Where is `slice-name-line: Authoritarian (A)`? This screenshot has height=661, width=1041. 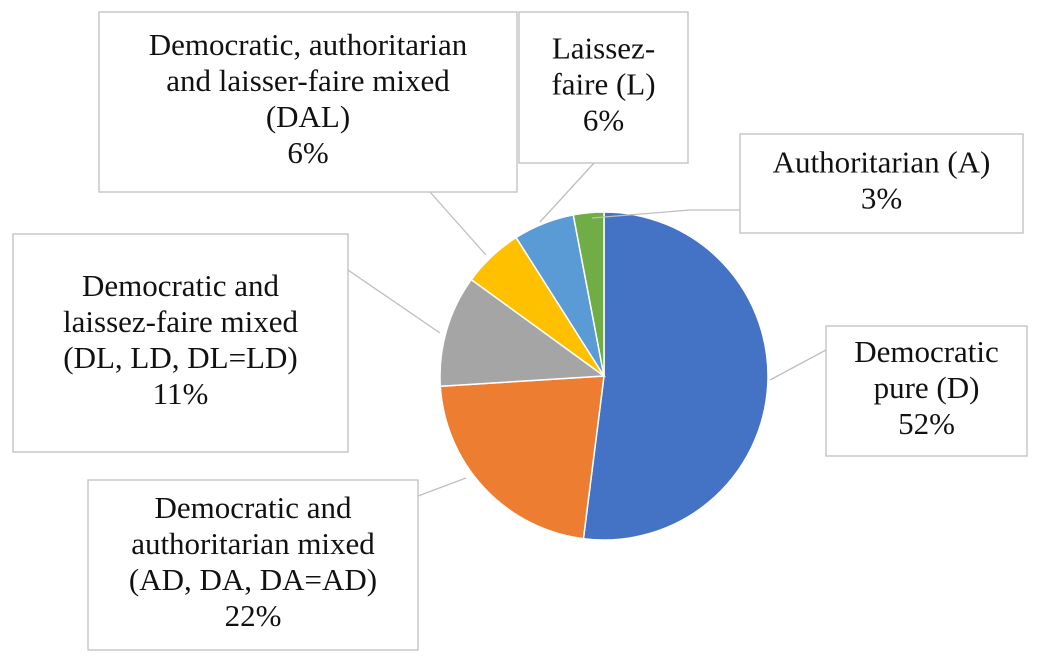 slice-name-line: Authoritarian (A) is located at coordinates (882, 162).